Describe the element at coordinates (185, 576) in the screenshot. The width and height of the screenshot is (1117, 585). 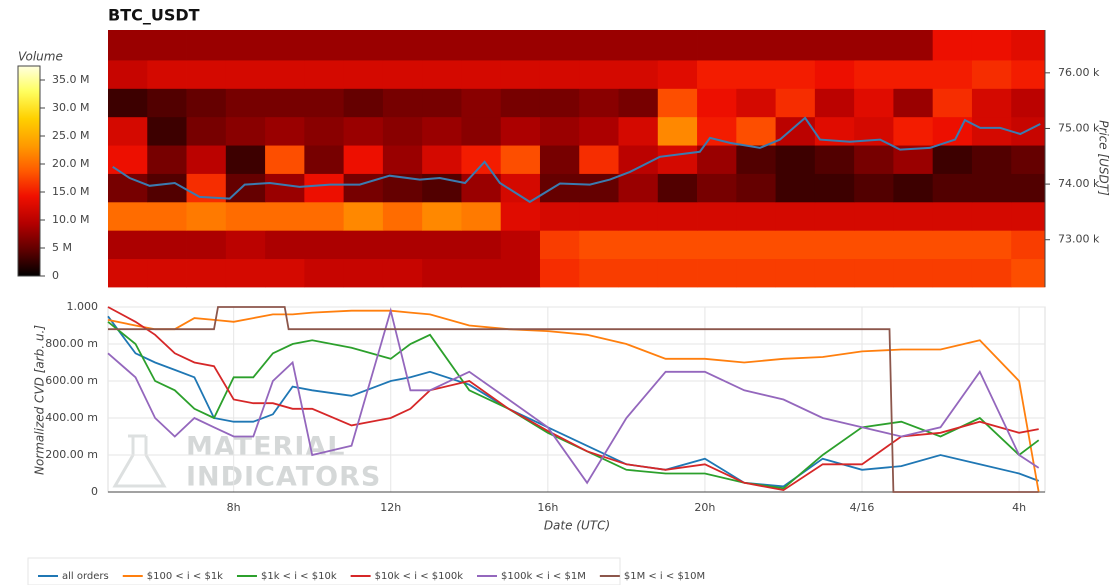
I see `legend-label: $100 < i < $1k` at that location.